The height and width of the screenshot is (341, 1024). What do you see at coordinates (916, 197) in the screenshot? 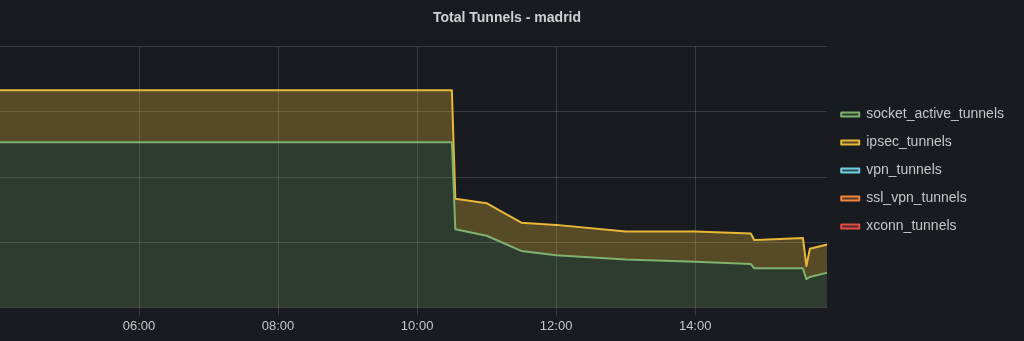
I see `legend-label: ssl_vpn_tunnels` at bounding box center [916, 197].